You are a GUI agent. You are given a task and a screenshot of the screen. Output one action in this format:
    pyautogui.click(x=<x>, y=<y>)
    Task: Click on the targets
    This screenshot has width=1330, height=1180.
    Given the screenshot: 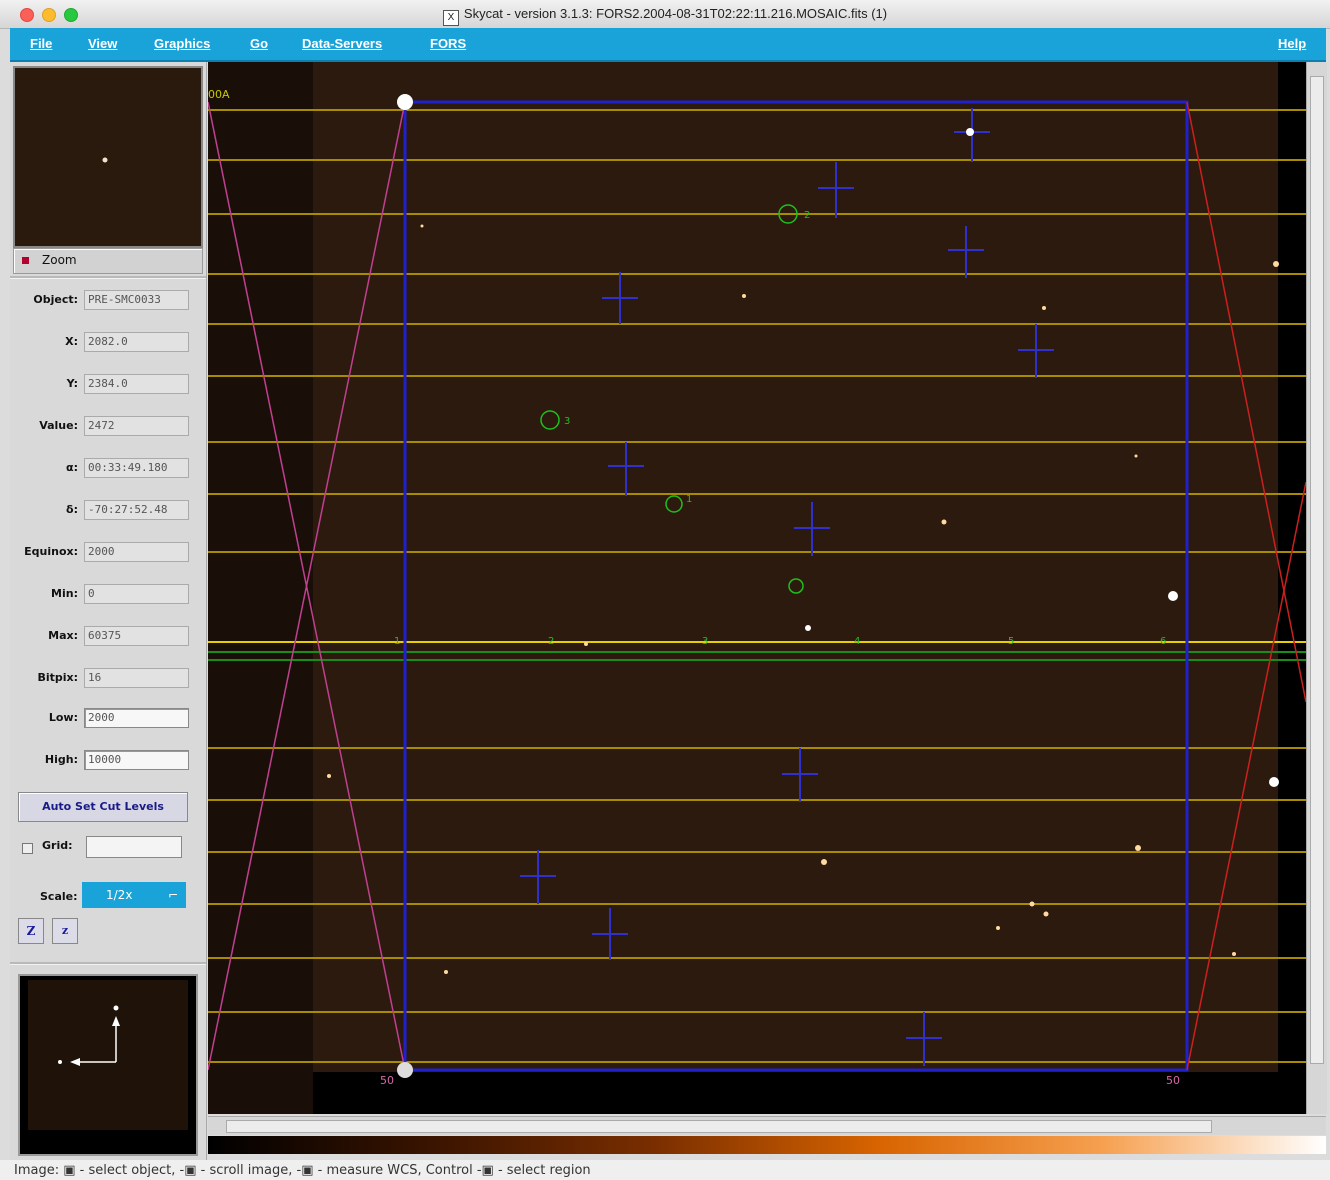 What is the action you would take?
    pyautogui.click(x=672, y=399)
    